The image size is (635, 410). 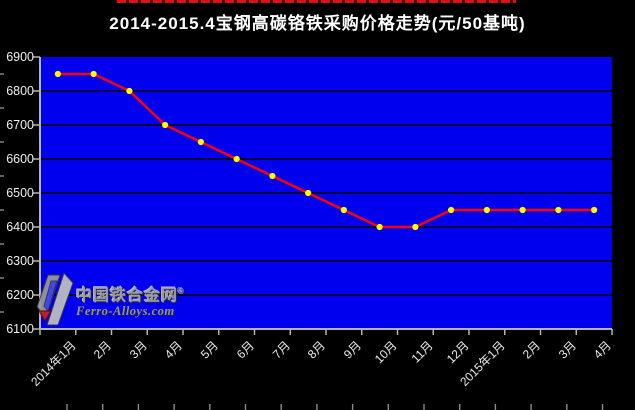 What do you see at coordinates (20, 295) in the screenshot?
I see `y-tick-label: 6200` at bounding box center [20, 295].